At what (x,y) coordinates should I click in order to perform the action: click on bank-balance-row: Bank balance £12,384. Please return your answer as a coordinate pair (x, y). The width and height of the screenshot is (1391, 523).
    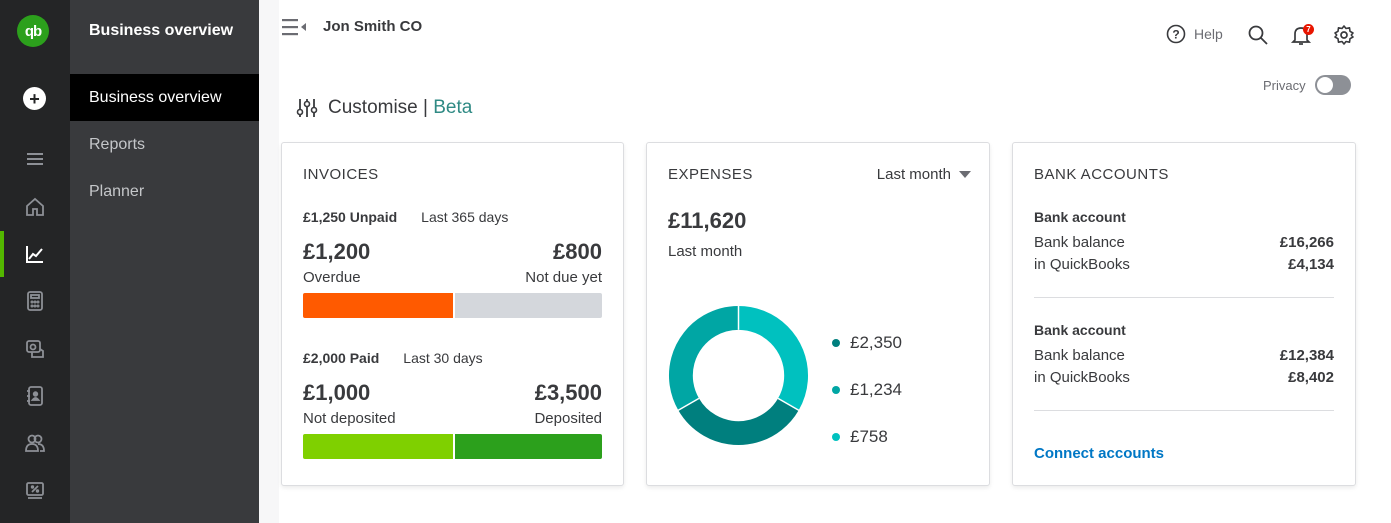
    Looking at the image, I should click on (1184, 355).